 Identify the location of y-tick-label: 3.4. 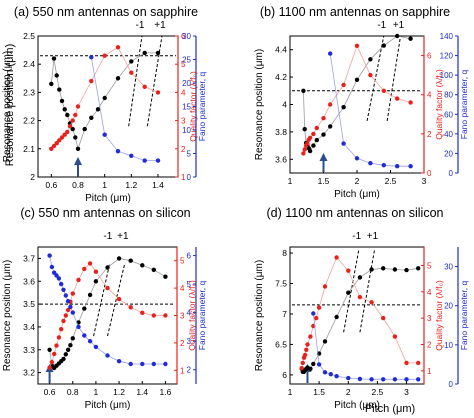
(29, 327).